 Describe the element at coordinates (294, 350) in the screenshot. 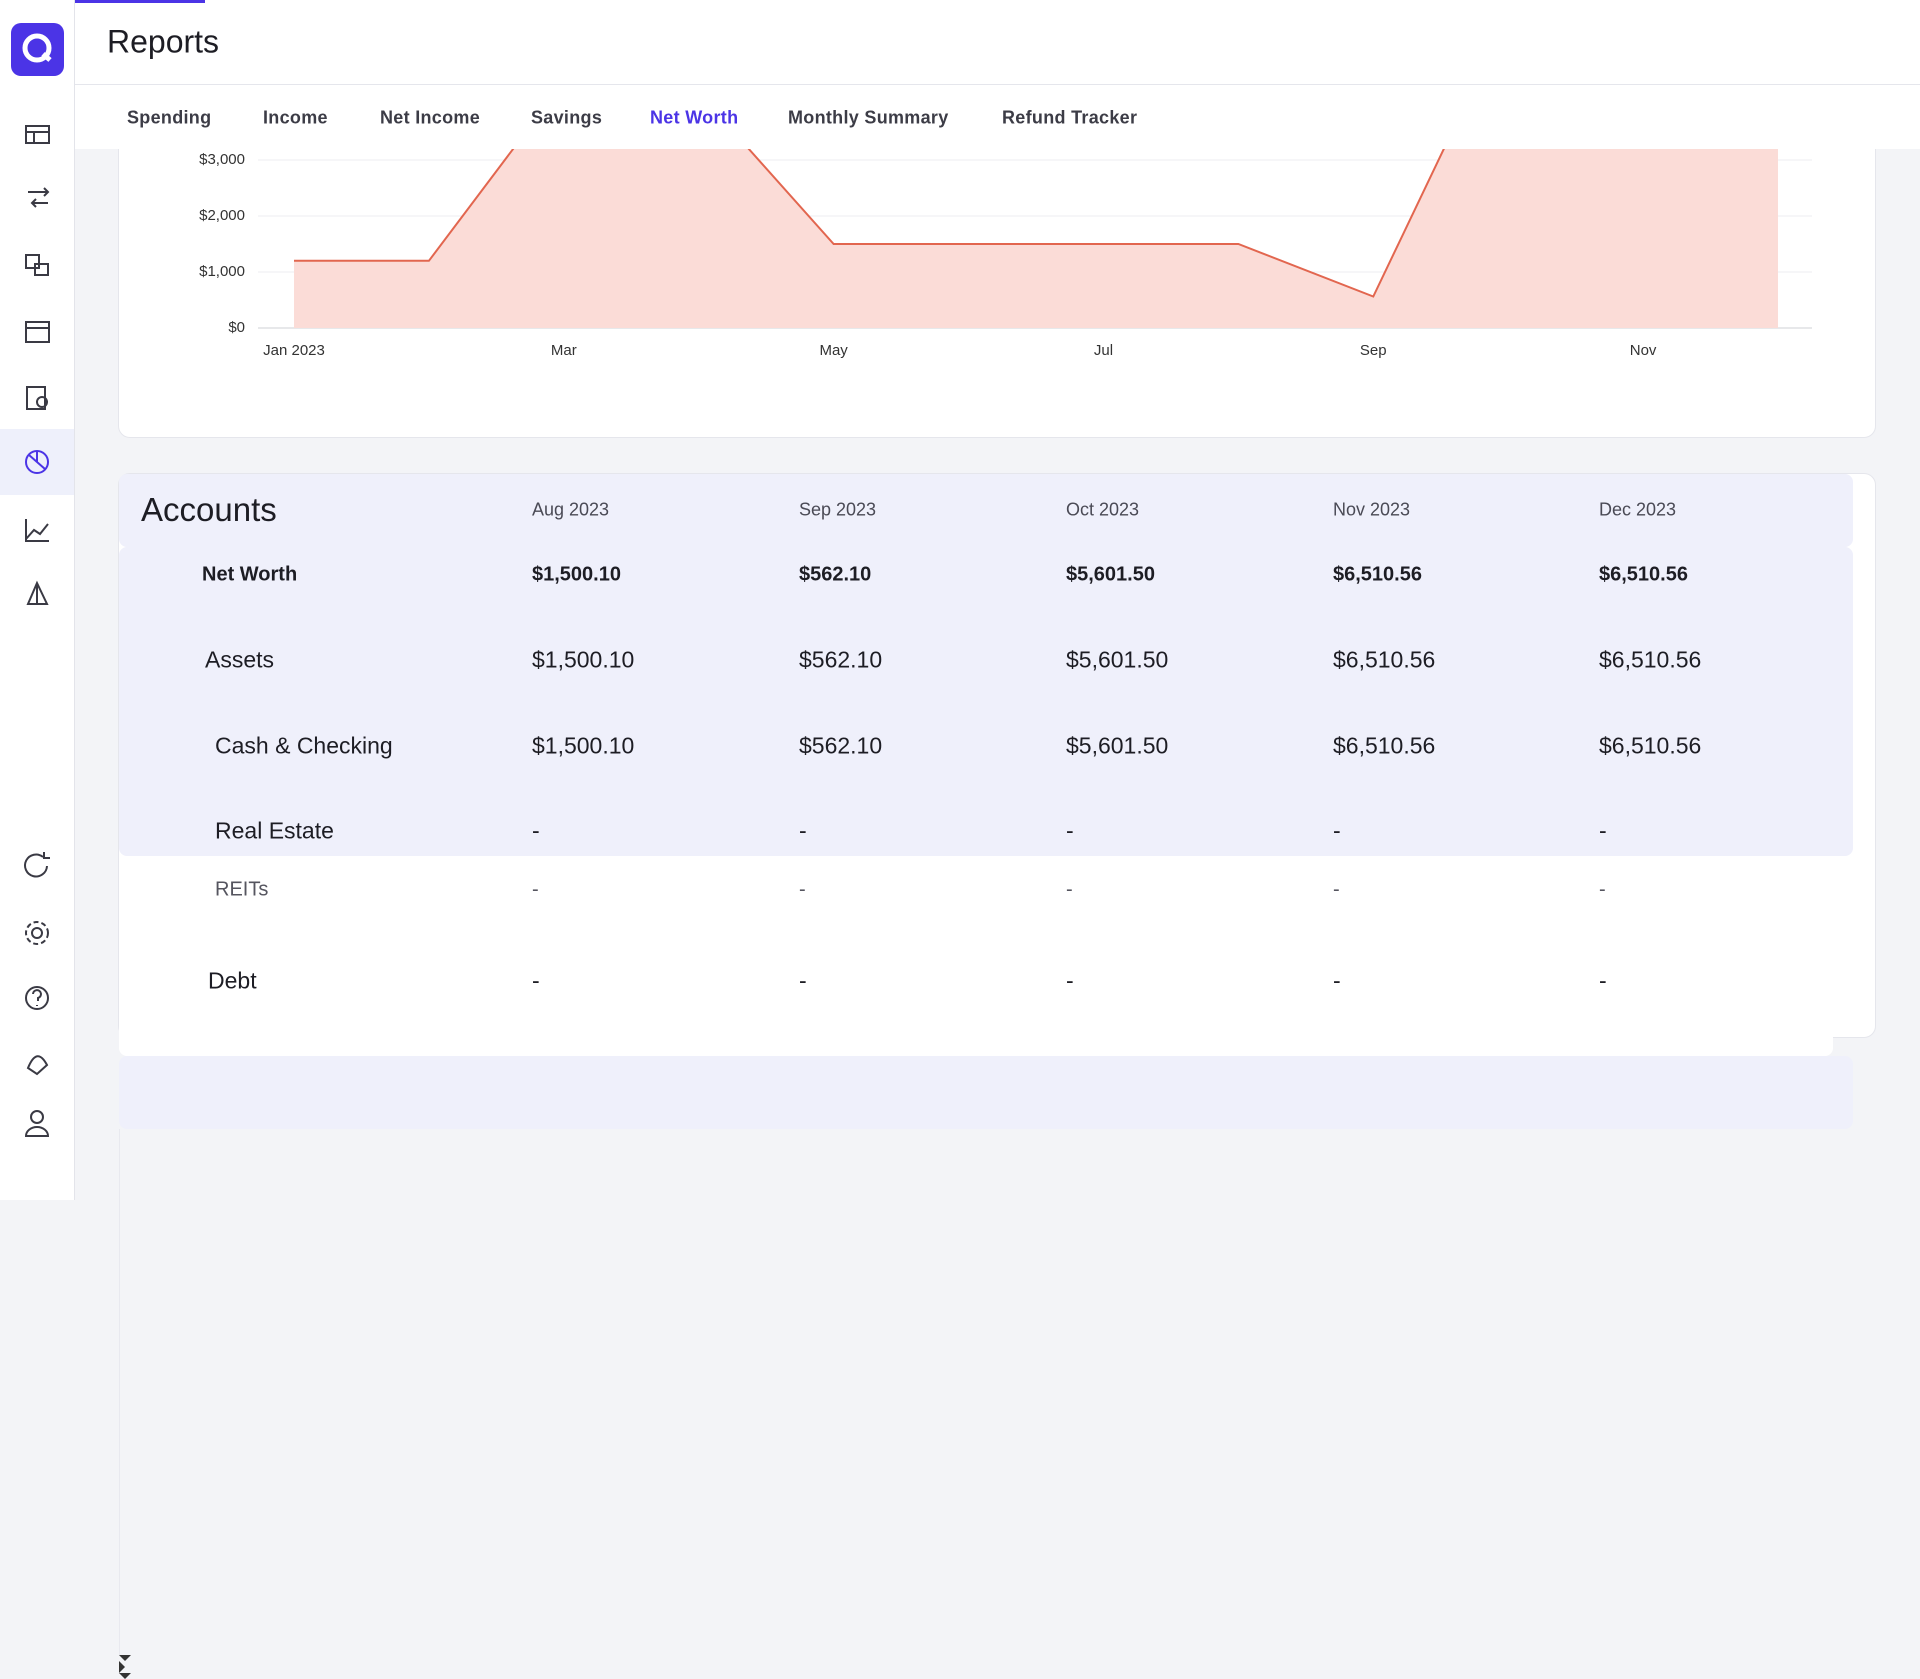

I see `x-tick-label: Jan 2023` at that location.